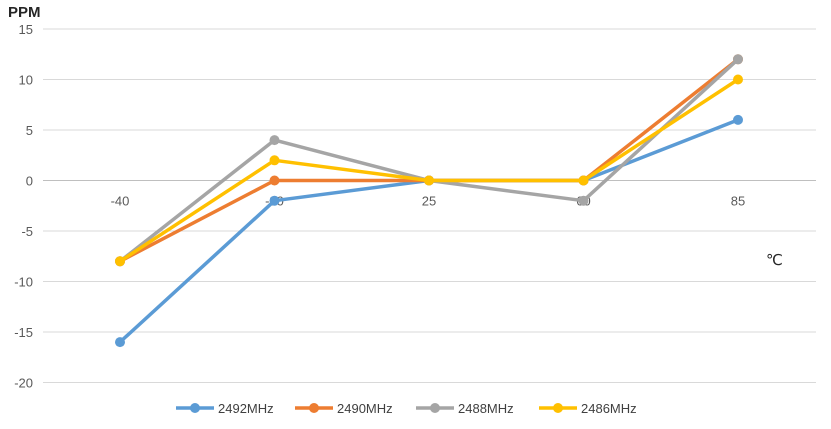 This screenshot has height=429, width=831. Describe the element at coordinates (609, 408) in the screenshot. I see `legend-label: 2486MHz` at that location.